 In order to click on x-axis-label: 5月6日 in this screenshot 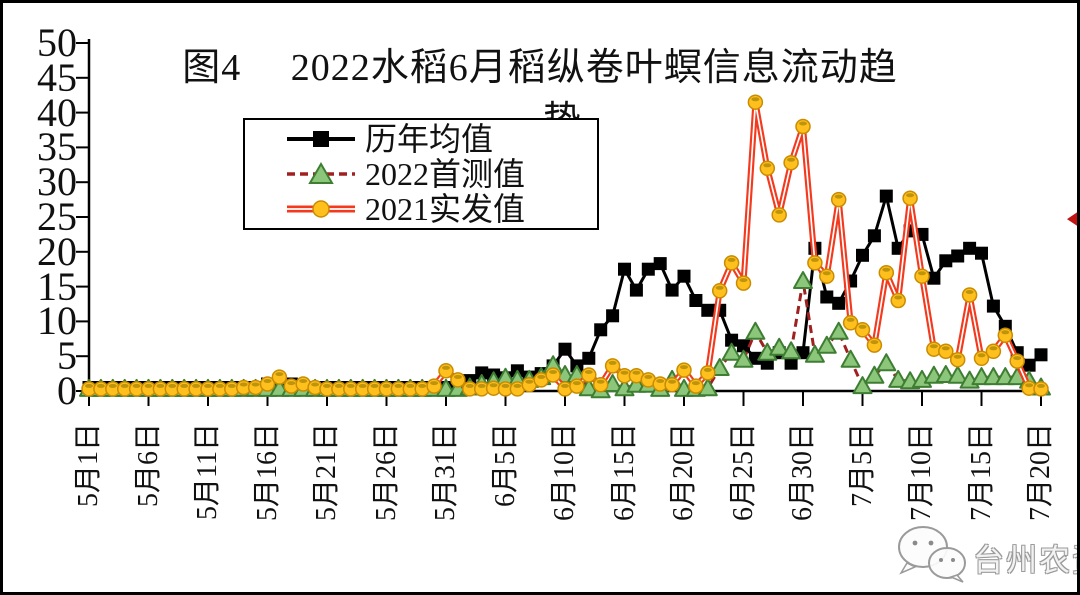, I will do `click(148, 465)`.